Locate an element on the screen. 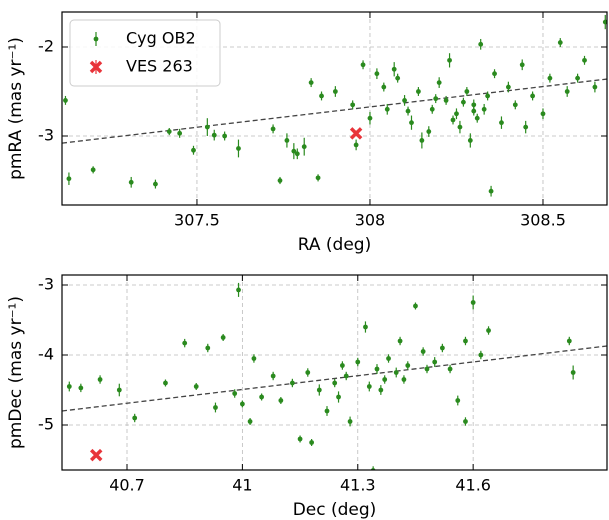  y-tick-label: -4 is located at coordinates (46, 354).